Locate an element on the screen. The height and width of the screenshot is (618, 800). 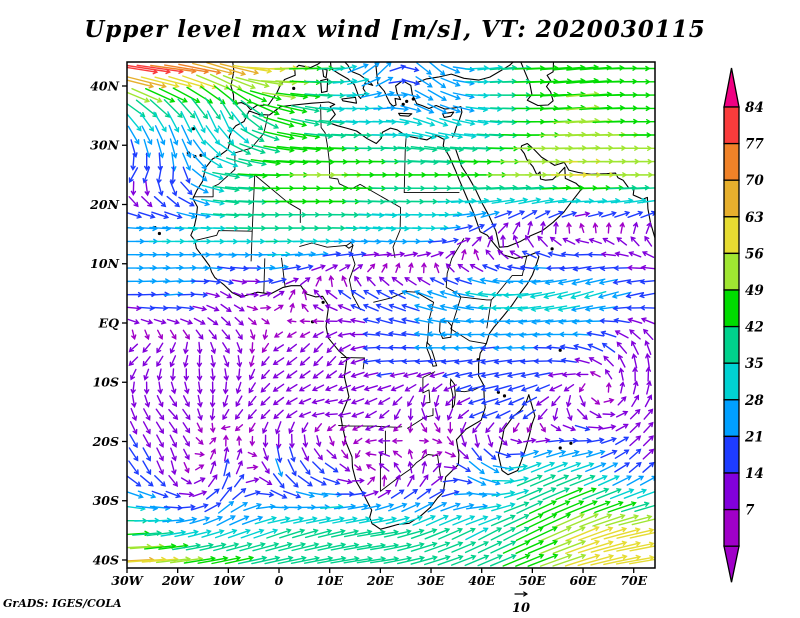
coastline-corsica is located at coordinates (325, 73).